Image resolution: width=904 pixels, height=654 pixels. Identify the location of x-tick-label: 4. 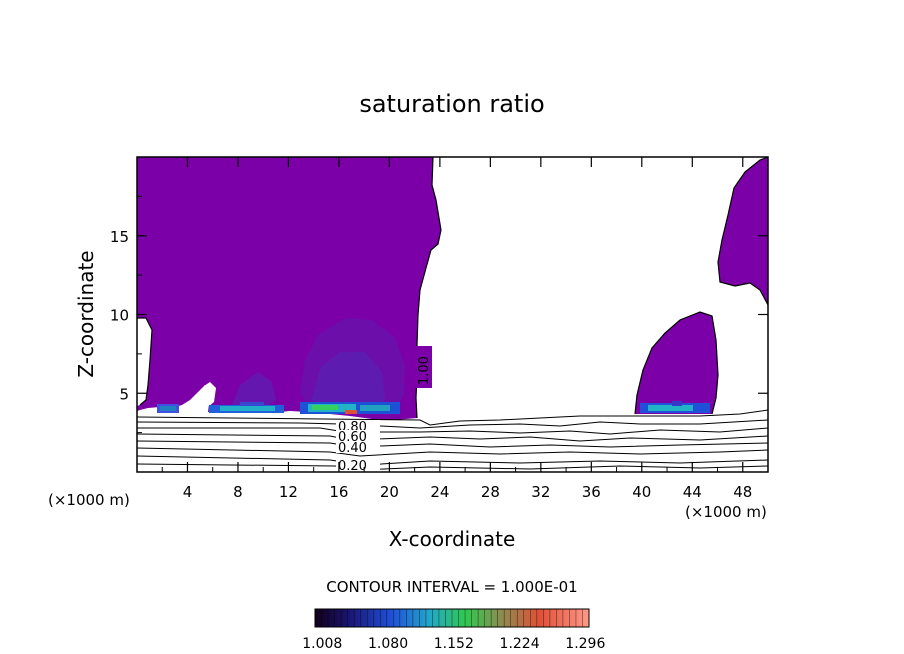
(188, 492).